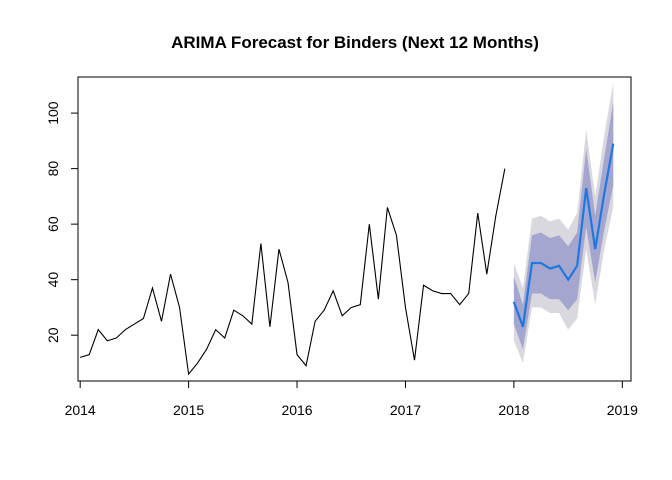 The width and height of the screenshot is (672, 480). What do you see at coordinates (53, 335) in the screenshot?
I see `y-tick-label: 20` at bounding box center [53, 335].